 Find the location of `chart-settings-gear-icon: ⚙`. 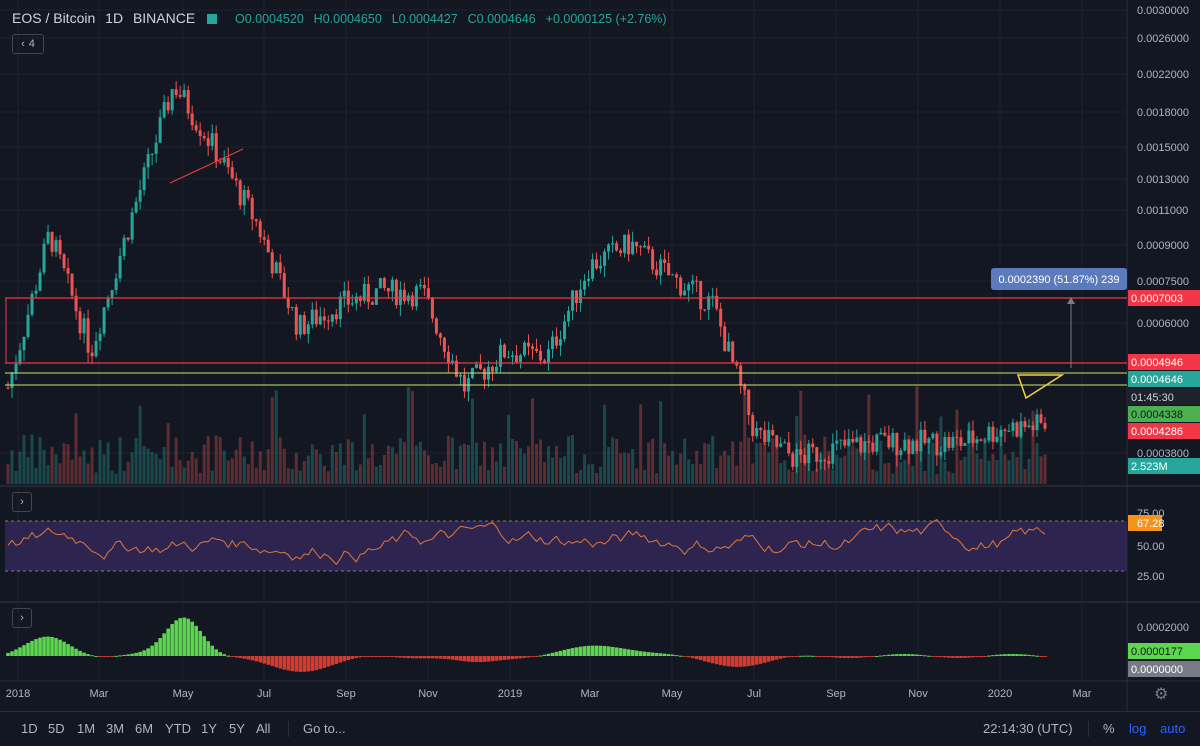

chart-settings-gear-icon: ⚙ is located at coordinates (1161, 694).